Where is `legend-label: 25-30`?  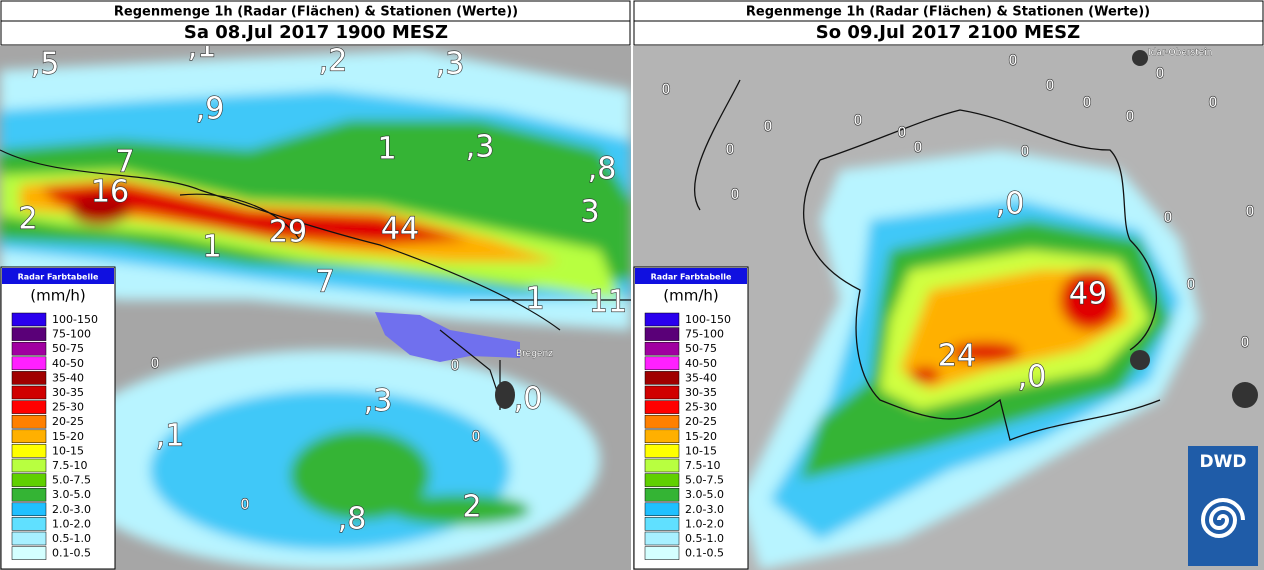 legend-label: 25-30 is located at coordinates (701, 407).